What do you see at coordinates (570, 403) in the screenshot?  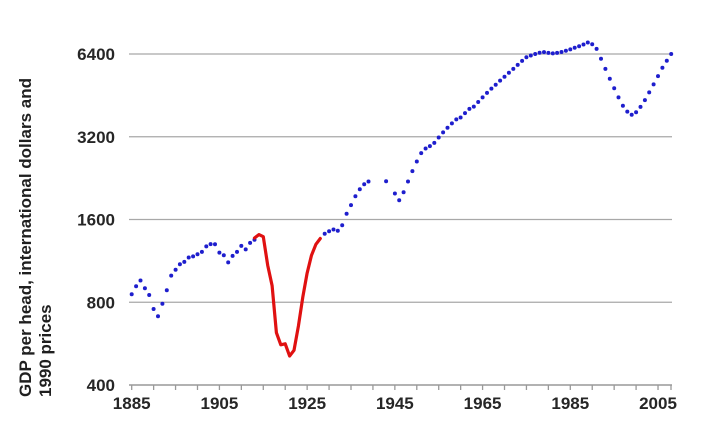 I see `x-tick-label-1985: 1985` at bounding box center [570, 403].